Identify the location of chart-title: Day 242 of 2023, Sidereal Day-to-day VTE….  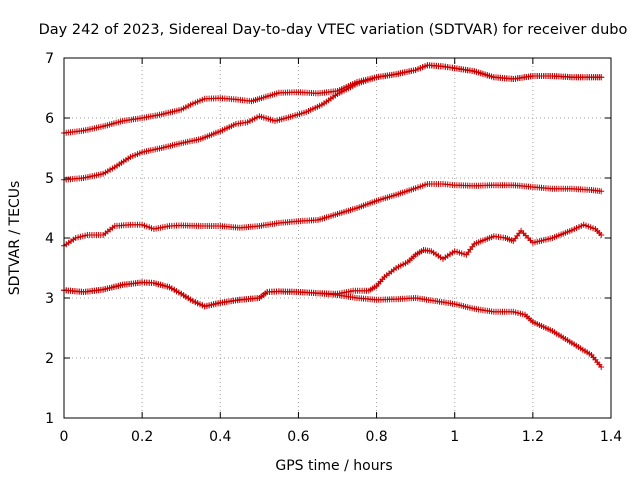
(333, 30).